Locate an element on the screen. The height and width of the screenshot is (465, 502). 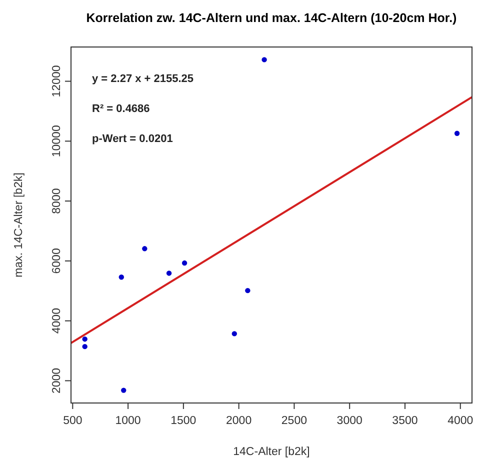
x-tick-label: 2500 is located at coordinates (294, 421).